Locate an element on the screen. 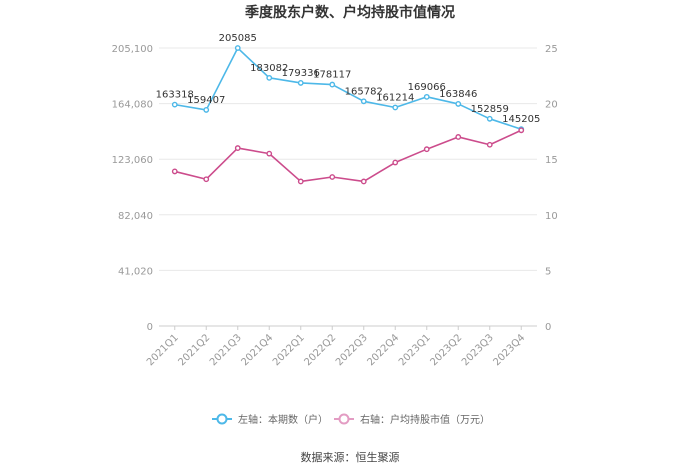 The image size is (700, 474). x-tick-label: 2023Q4 is located at coordinates (510, 350).